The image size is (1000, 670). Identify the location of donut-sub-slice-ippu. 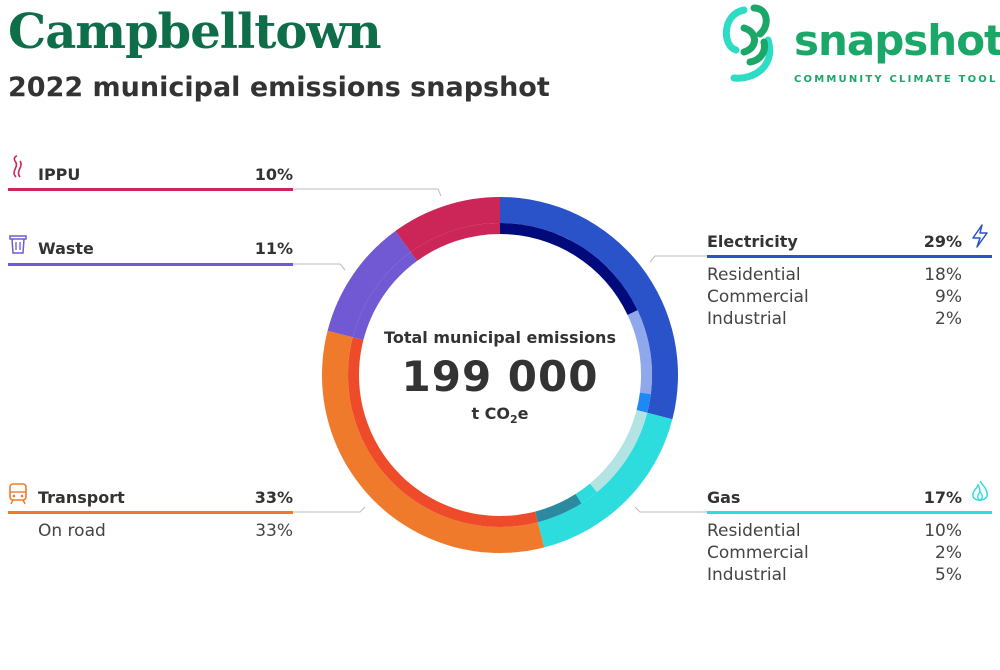
(455, 242).